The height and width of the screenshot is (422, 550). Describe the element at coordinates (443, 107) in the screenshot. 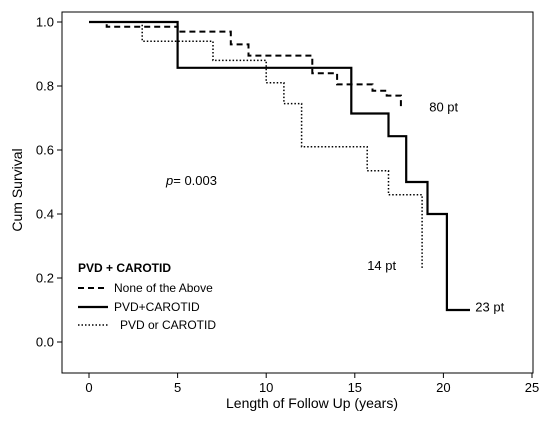

I see `count-annotation: 80 pt` at that location.